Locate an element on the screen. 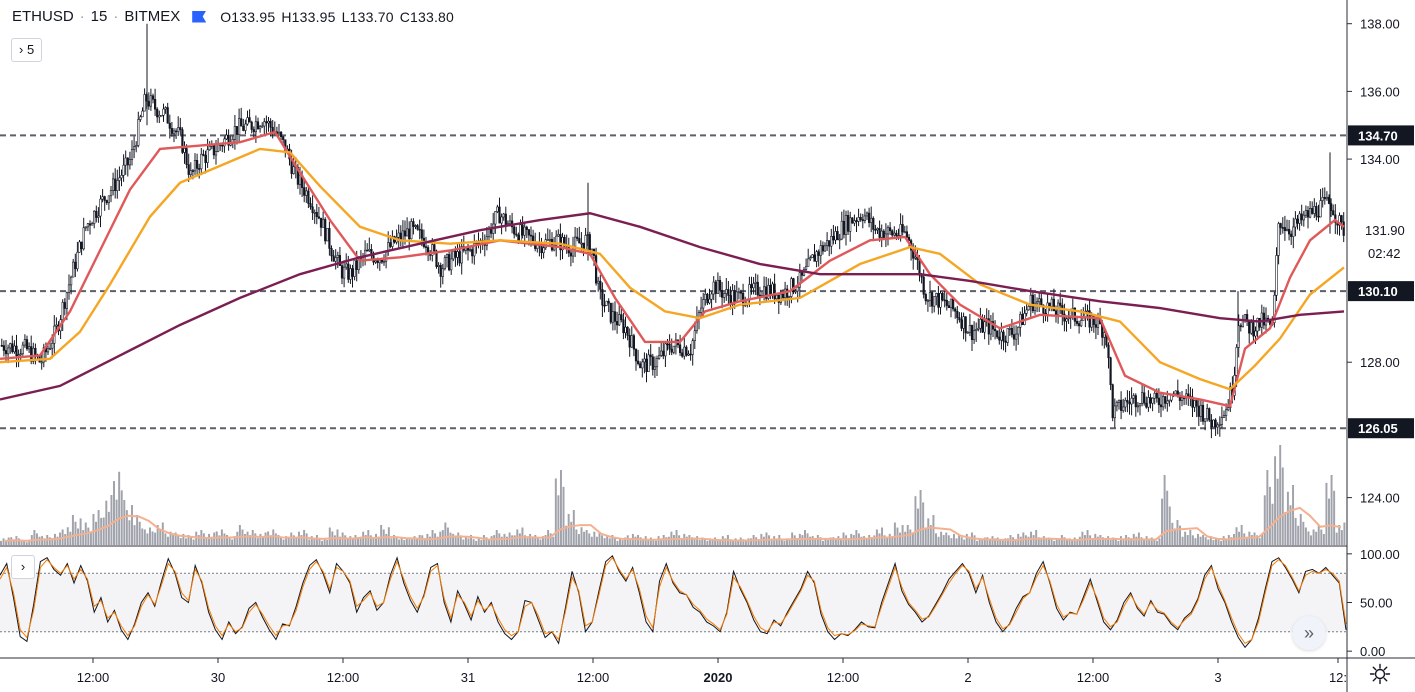  time-tick-label: 12:00 is located at coordinates (593, 677).